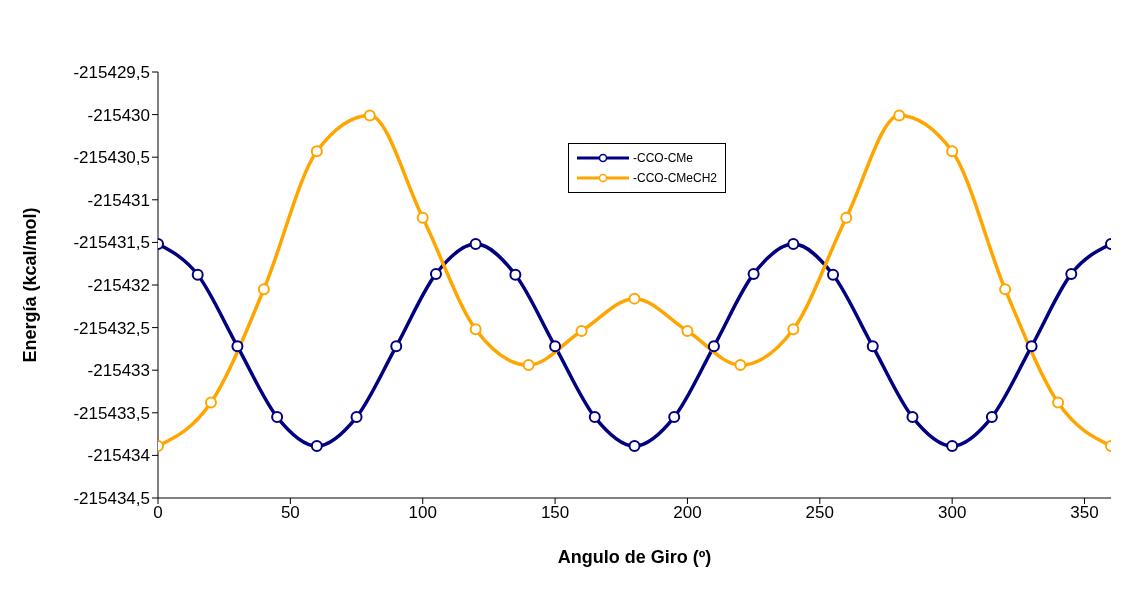 This screenshot has width=1125, height=589. Describe the element at coordinates (111, 243) in the screenshot. I see `y-tick-label: -215431,5` at that location.